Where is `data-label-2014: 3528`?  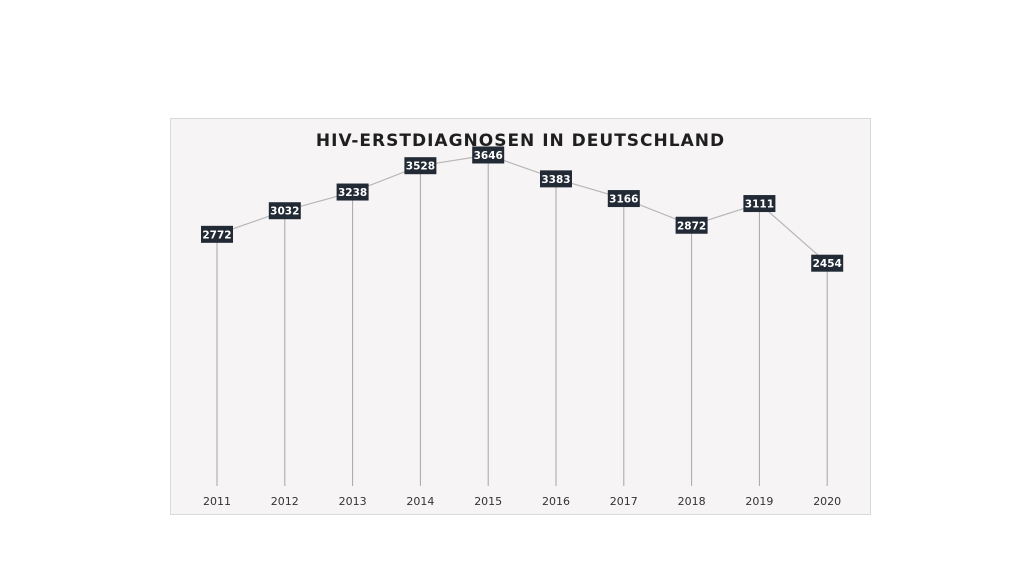
data-label-2014: 3528 is located at coordinates (420, 166).